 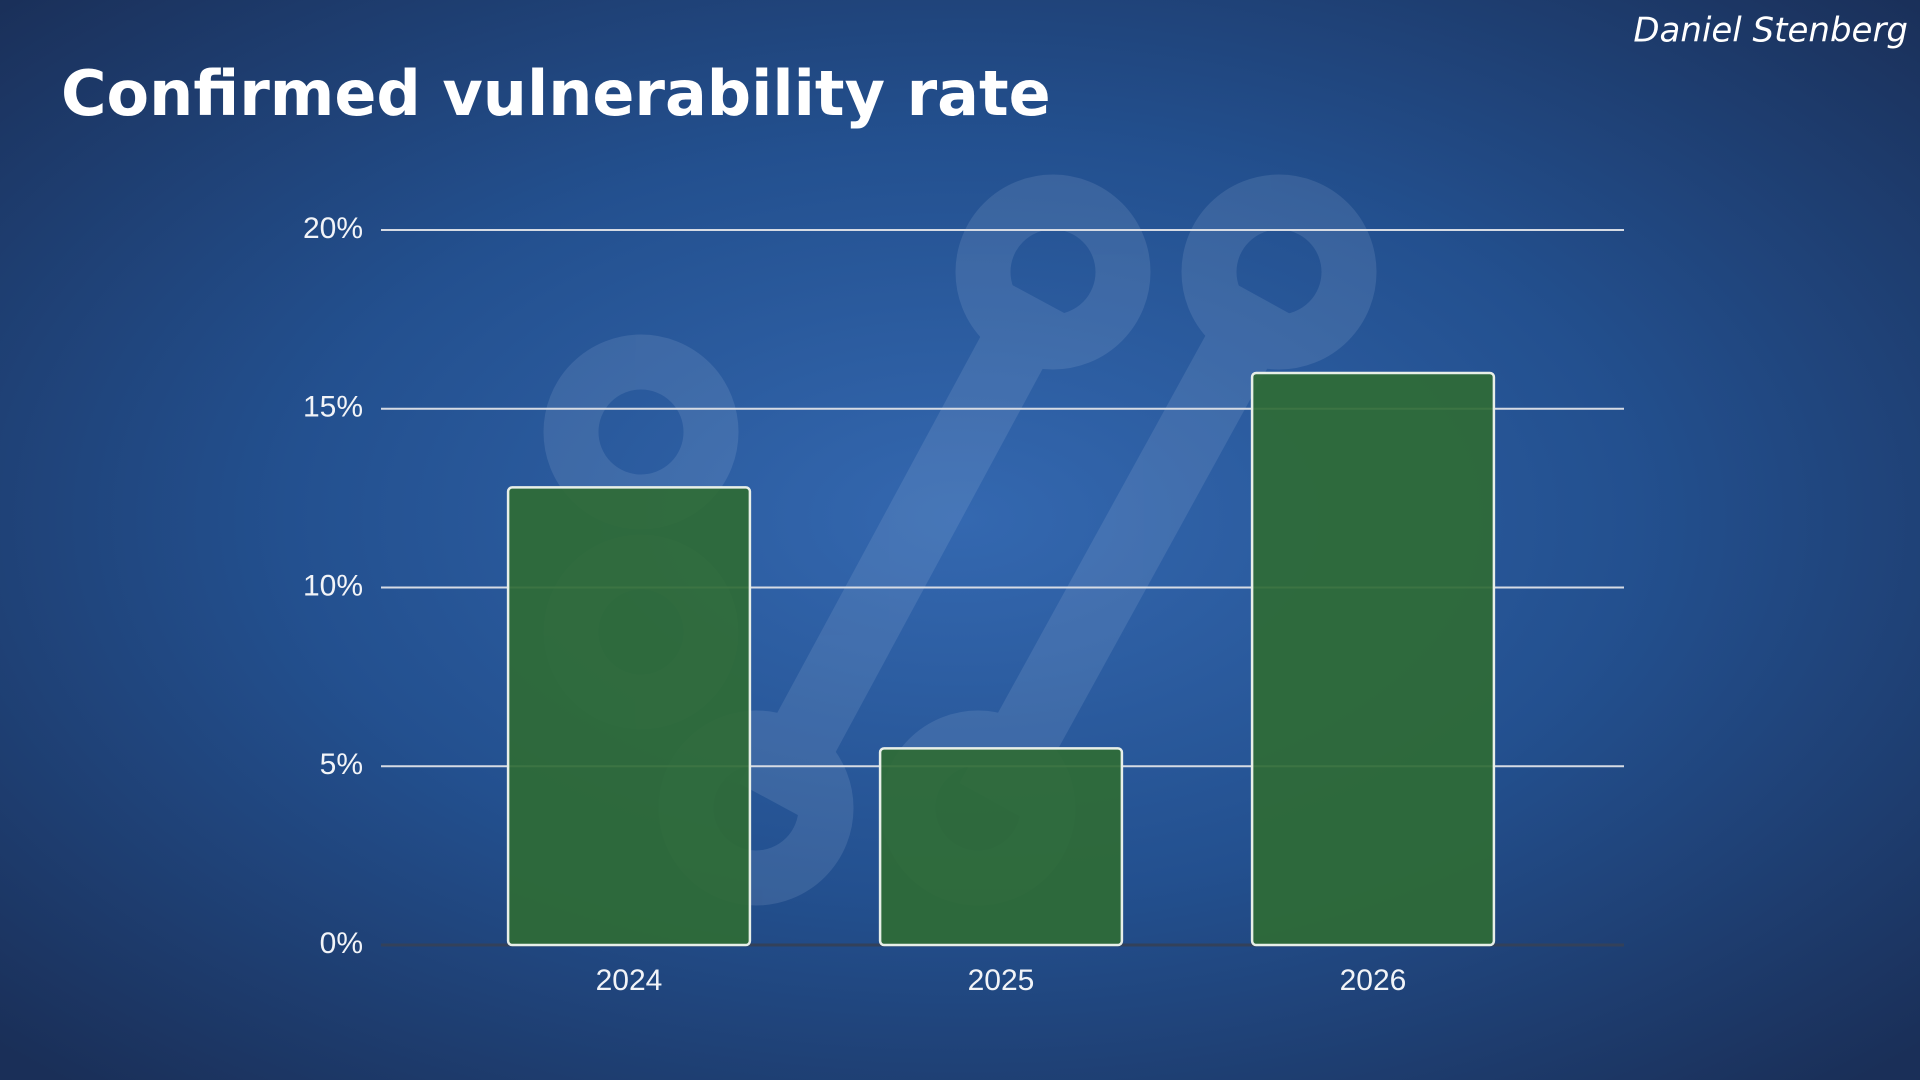 What do you see at coordinates (333, 228) in the screenshot?
I see `y-tick-label: 20%` at bounding box center [333, 228].